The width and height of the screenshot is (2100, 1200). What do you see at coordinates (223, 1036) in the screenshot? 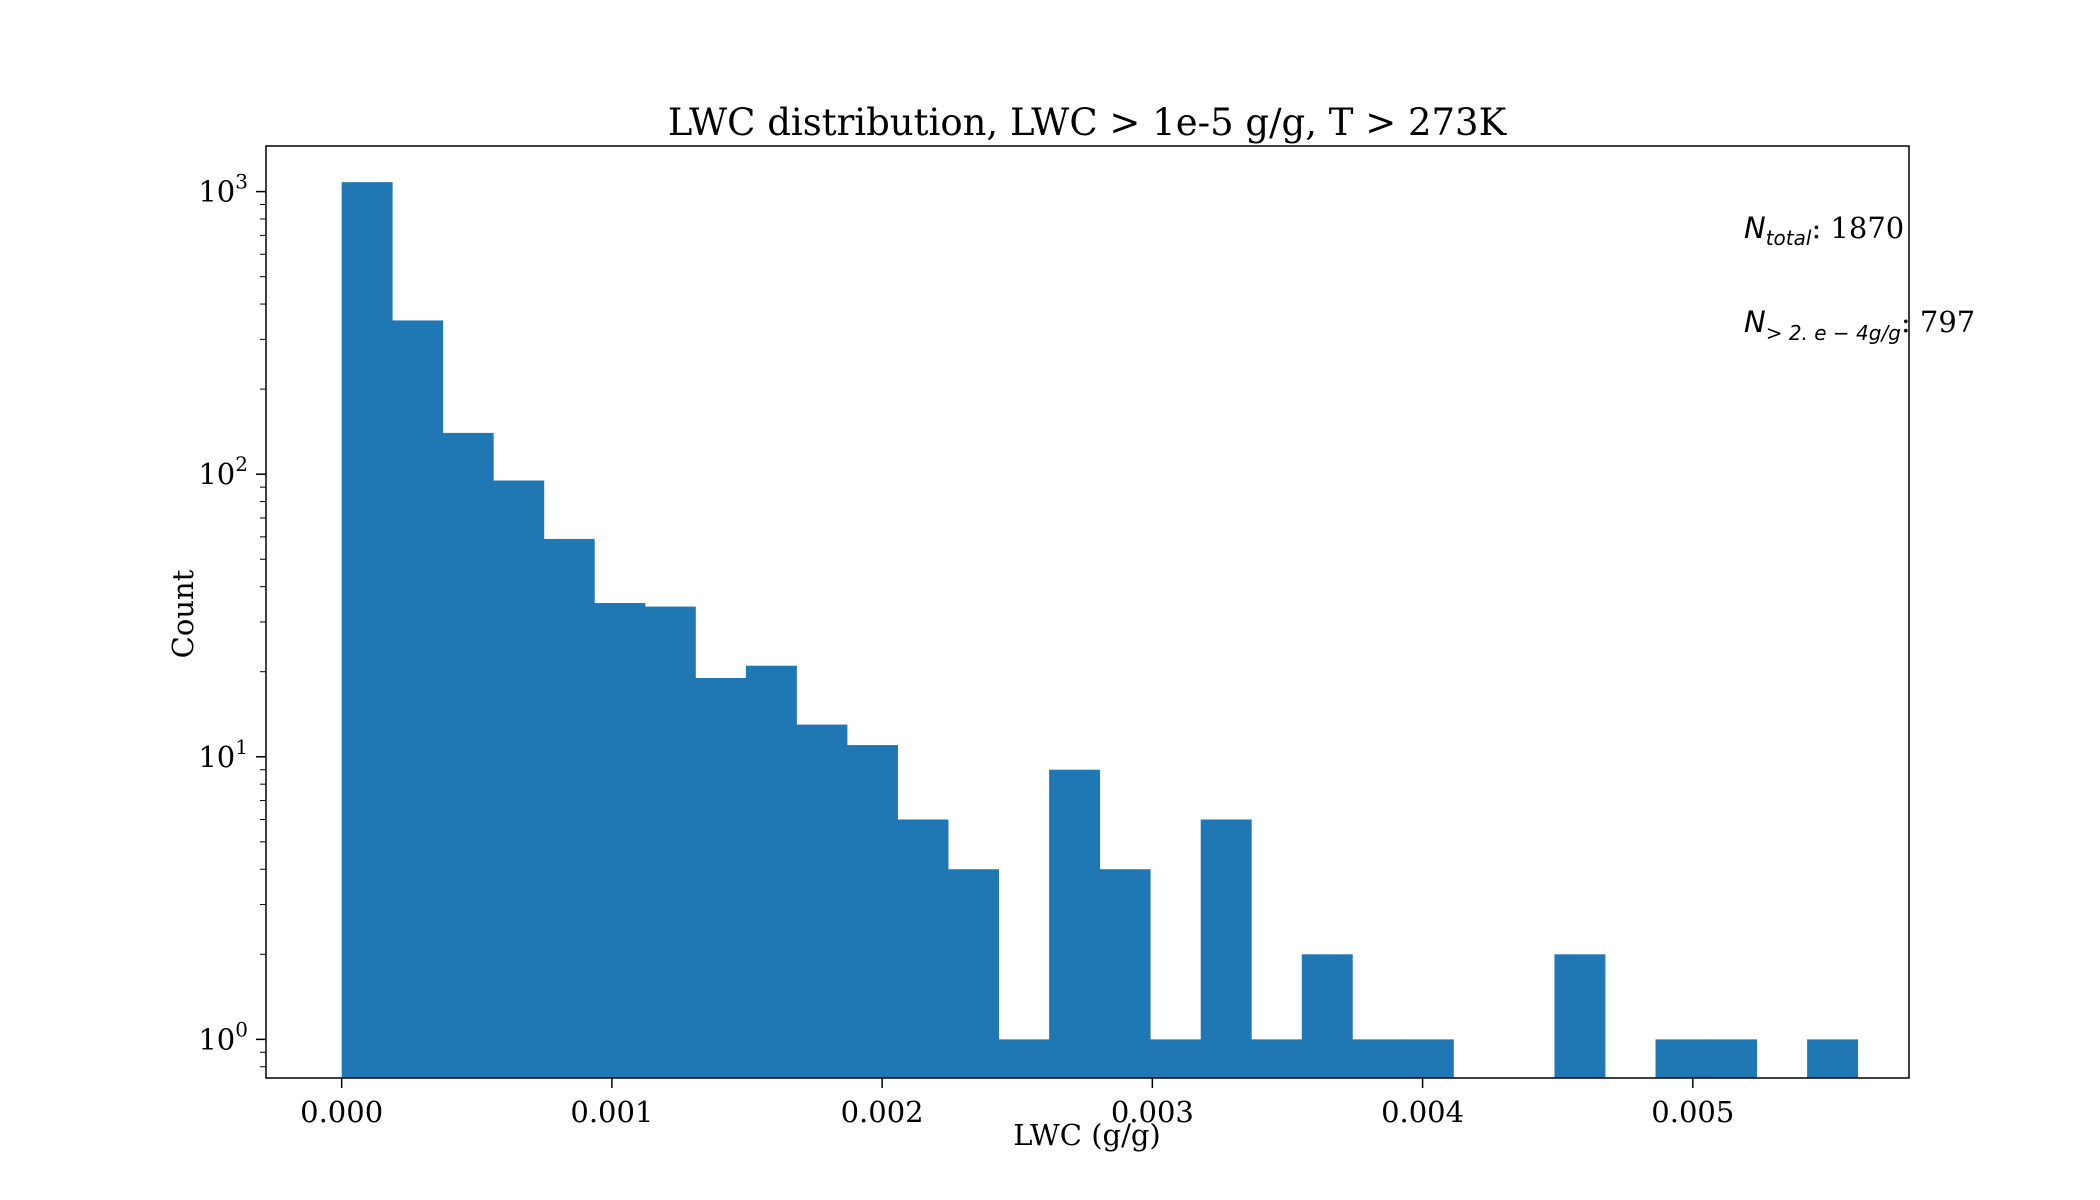
I see `y-tick-label: 10⁰` at bounding box center [223, 1036].